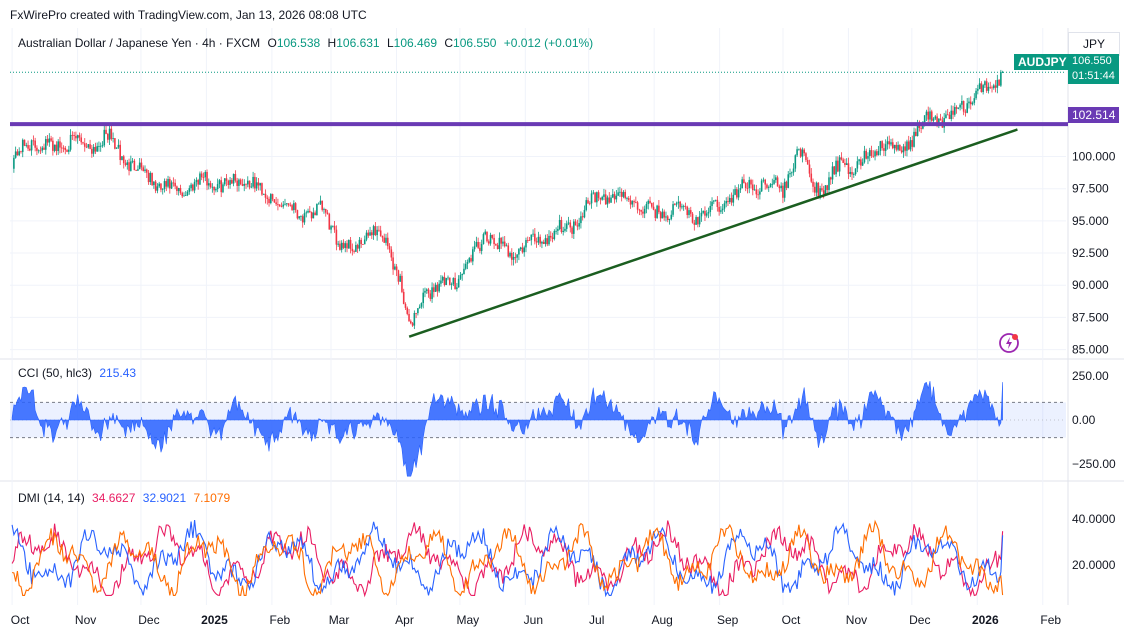 The image size is (1124, 633). Describe the element at coordinates (1090, 350) in the screenshot. I see `price-tick-label: 85.000` at that location.